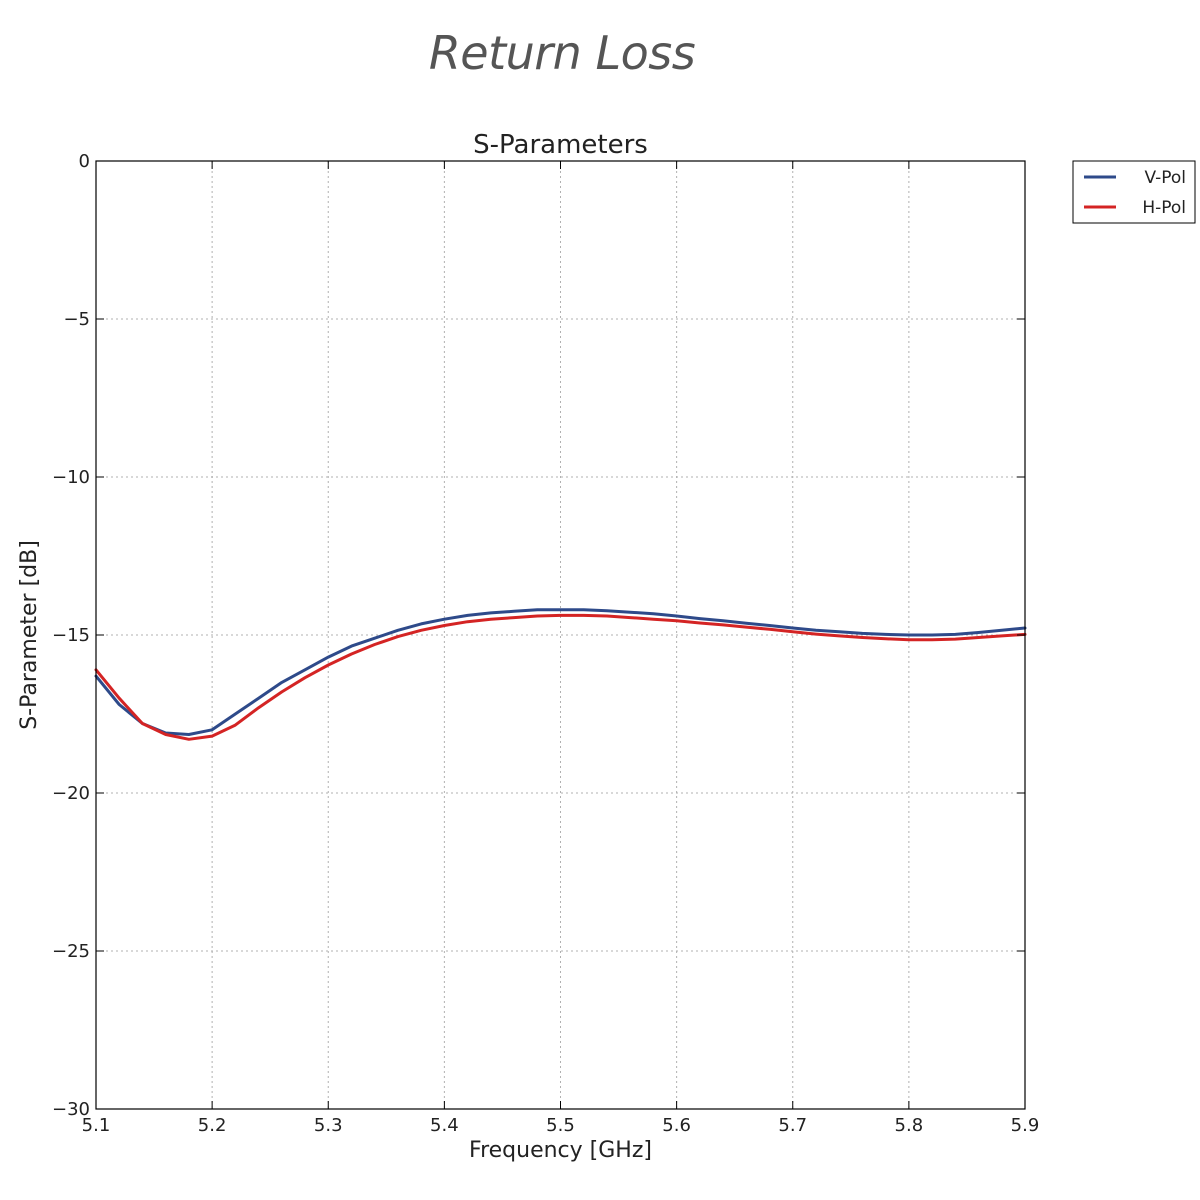 The width and height of the screenshot is (1200, 1200). I want to click on y-tick-label: −15, so click(71, 635).